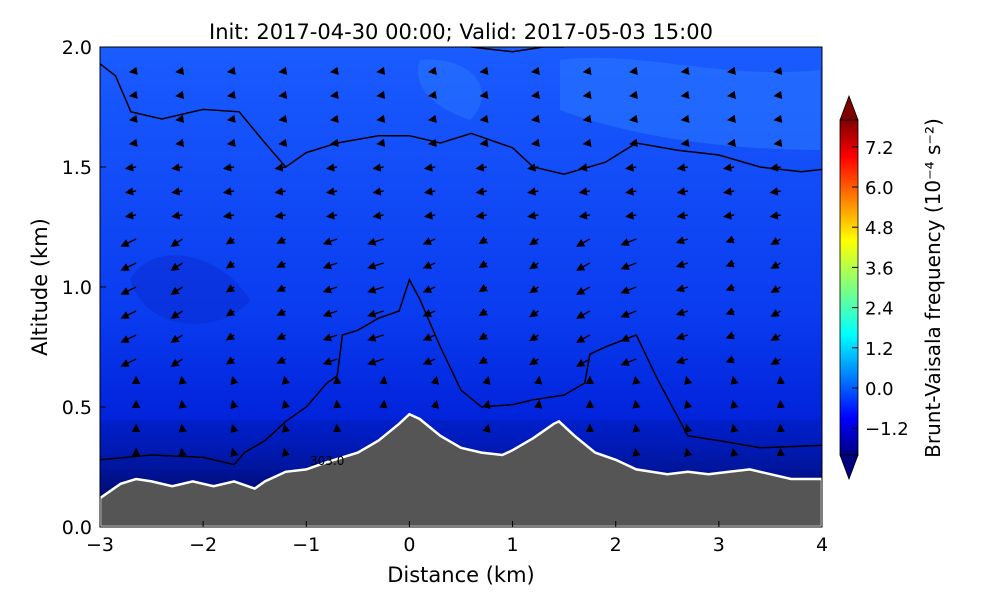 The width and height of the screenshot is (1000, 600). What do you see at coordinates (203, 545) in the screenshot?
I see `x-tick-label: −2` at bounding box center [203, 545].